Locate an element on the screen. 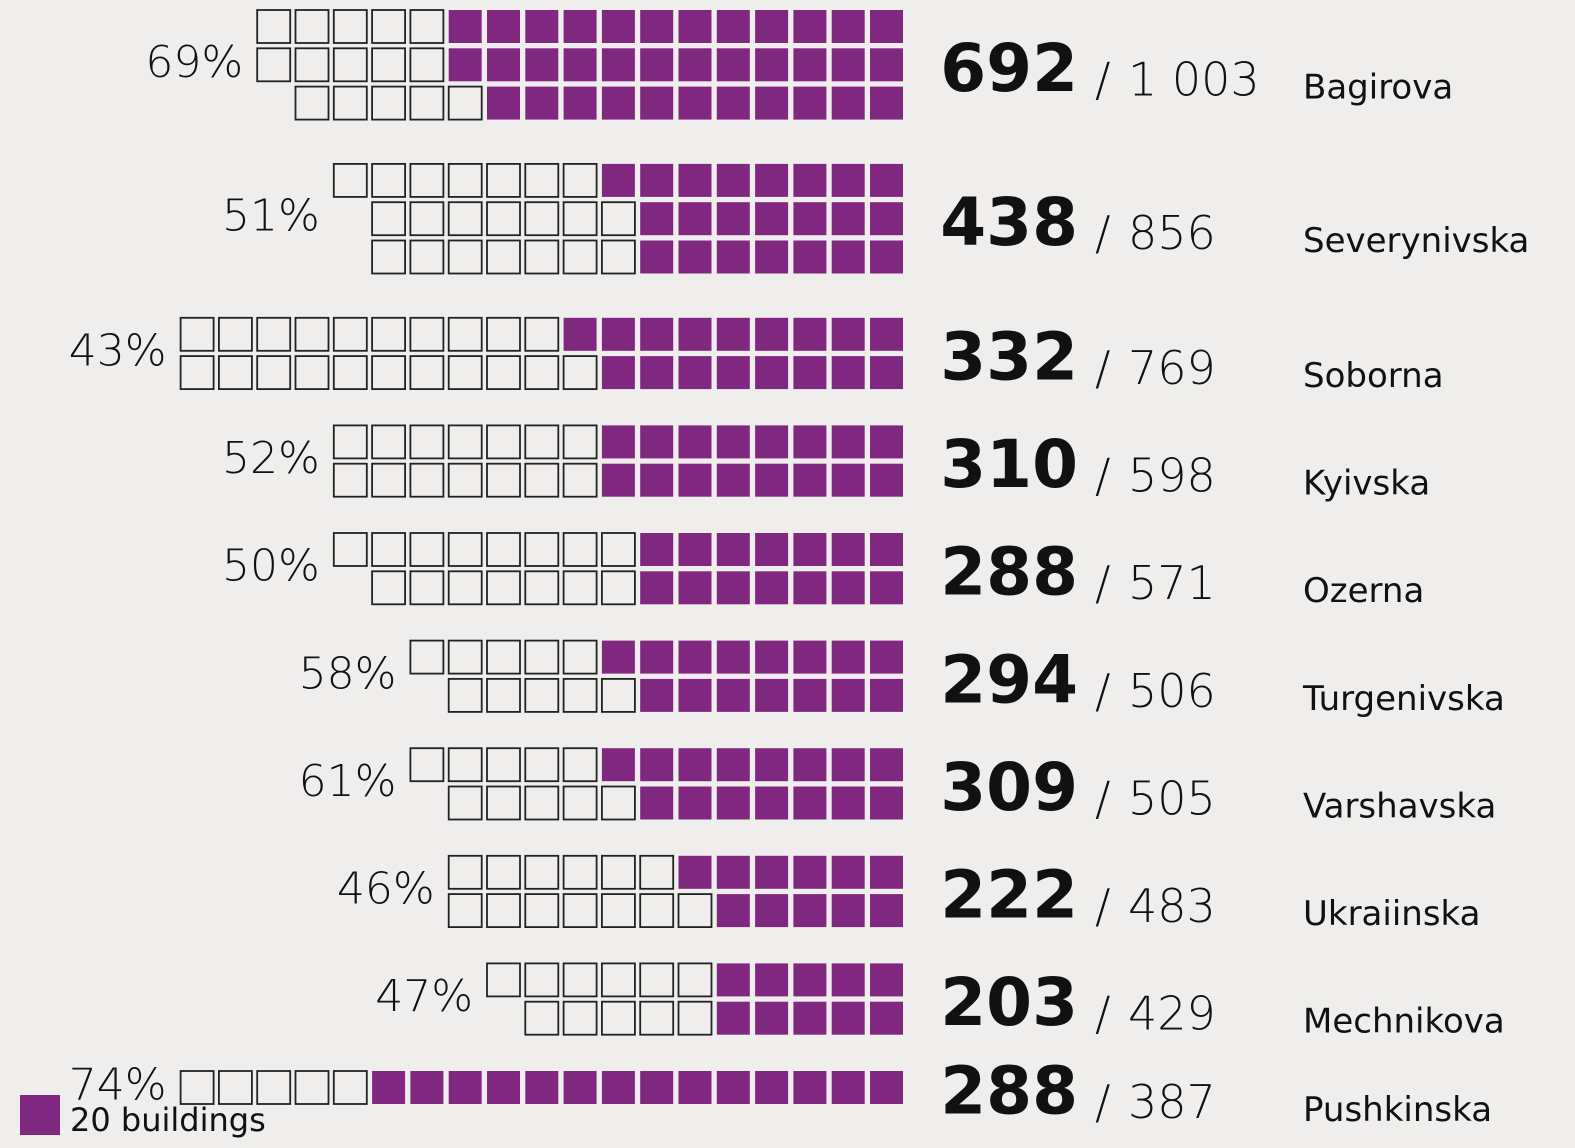 The height and width of the screenshot is (1148, 1575). value-label: 692 is located at coordinates (1009, 68).